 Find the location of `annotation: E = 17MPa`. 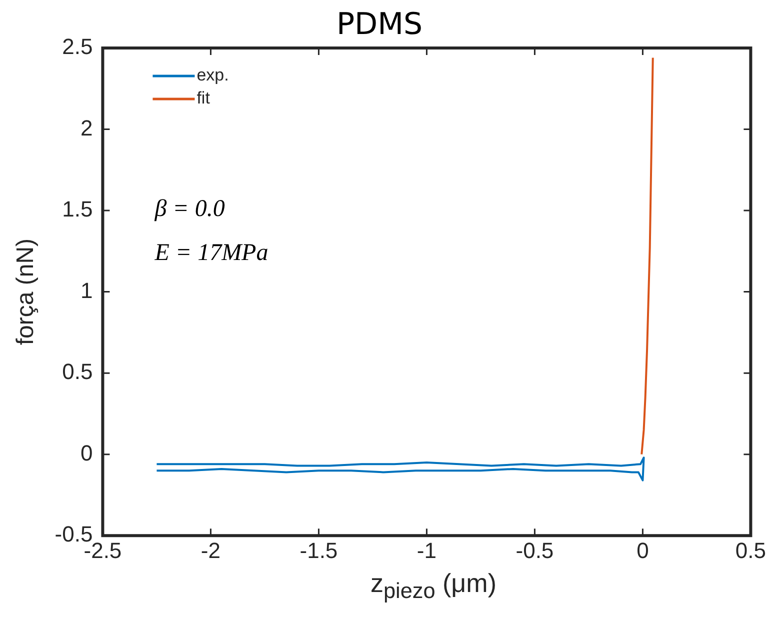

annotation: E = 17MPa is located at coordinates (211, 253).